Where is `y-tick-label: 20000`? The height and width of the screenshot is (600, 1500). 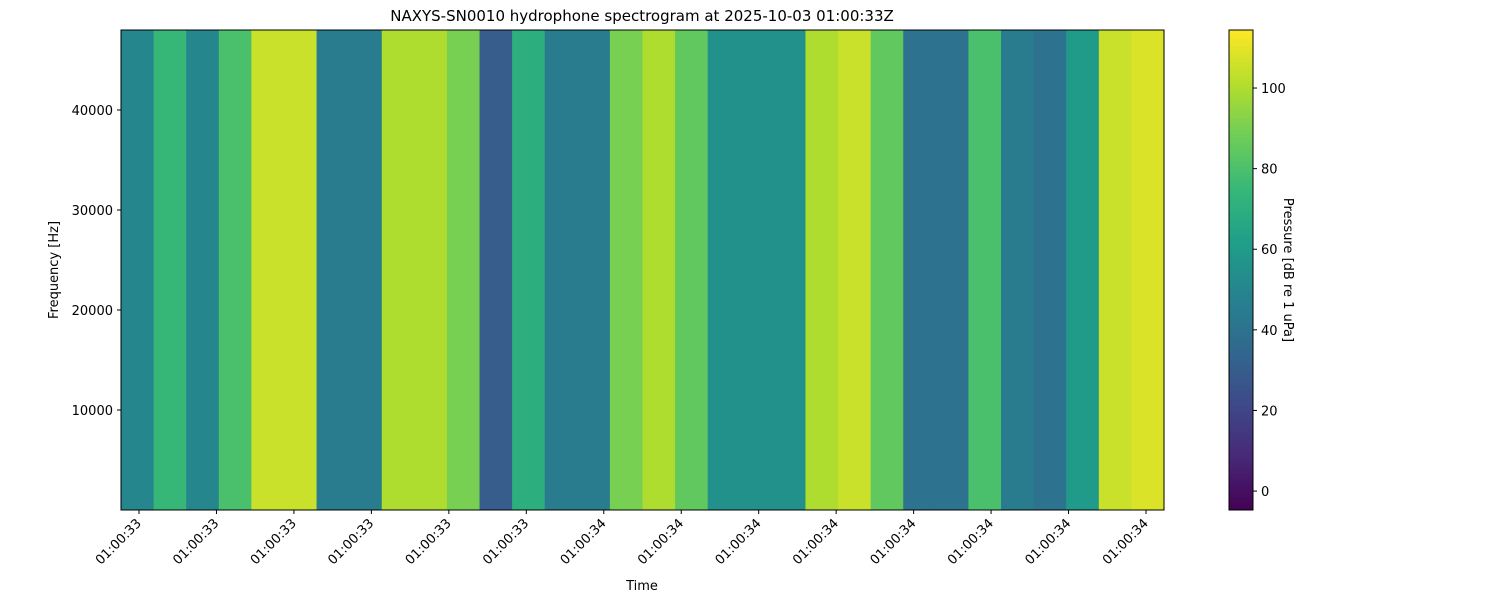
y-tick-label: 20000 is located at coordinates (92, 311).